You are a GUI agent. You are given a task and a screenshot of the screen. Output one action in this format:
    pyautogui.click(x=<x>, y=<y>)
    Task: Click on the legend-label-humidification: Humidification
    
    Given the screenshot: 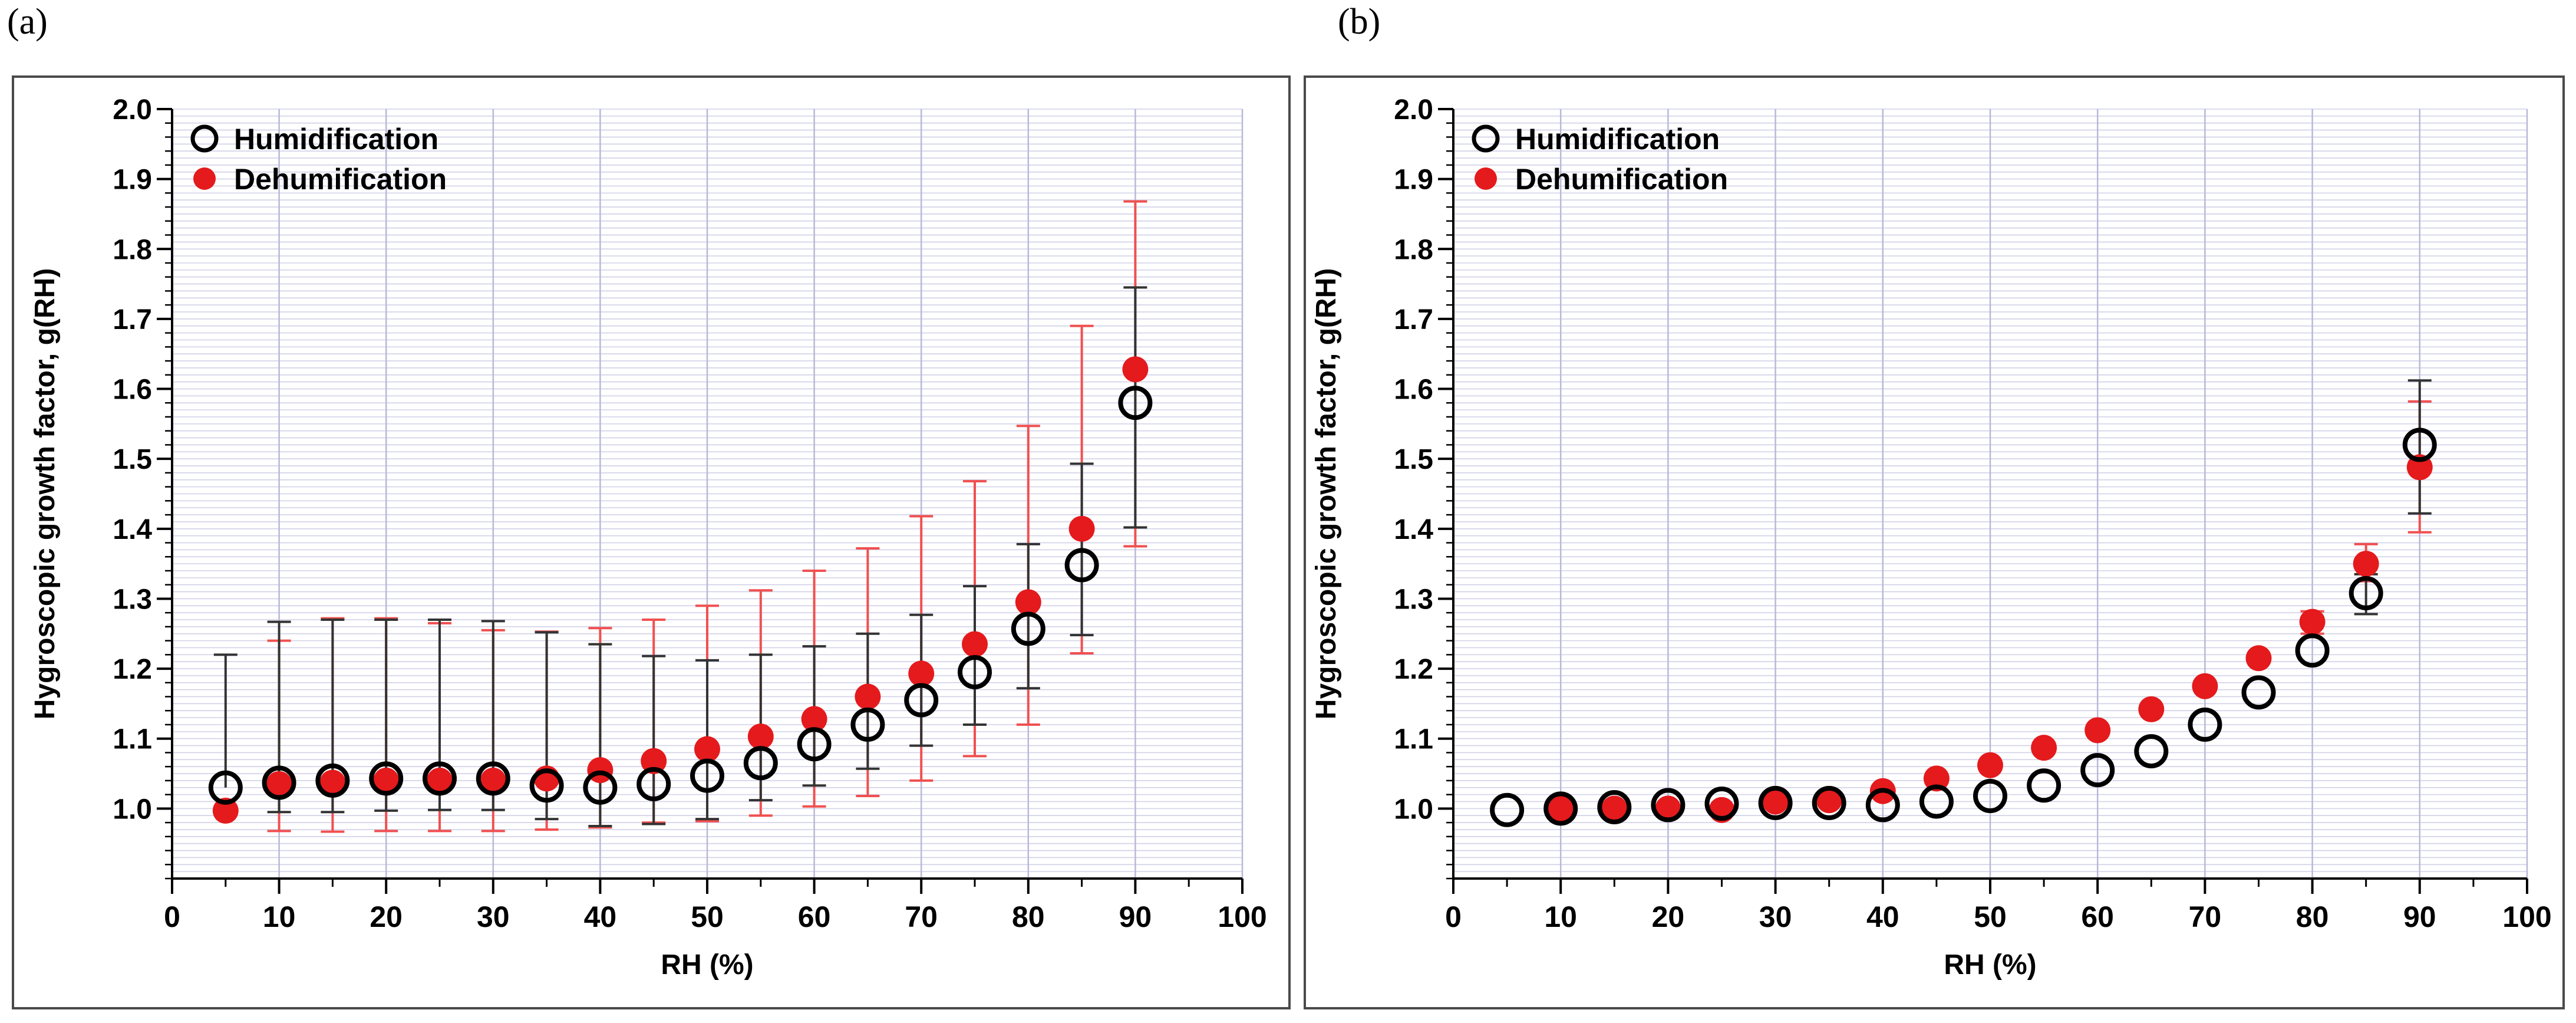 What is the action you would take?
    pyautogui.click(x=336, y=139)
    